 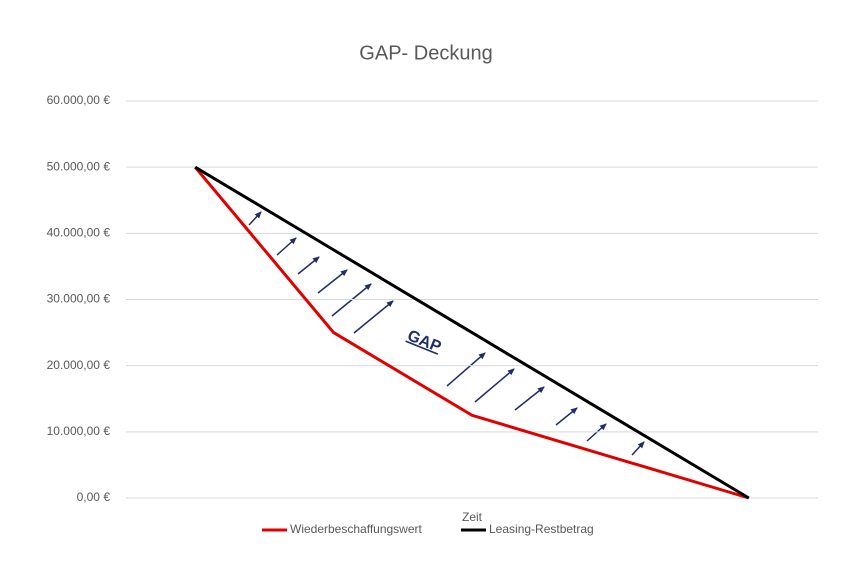 I want to click on chart-title: GAP- Deckung, so click(x=425, y=53).